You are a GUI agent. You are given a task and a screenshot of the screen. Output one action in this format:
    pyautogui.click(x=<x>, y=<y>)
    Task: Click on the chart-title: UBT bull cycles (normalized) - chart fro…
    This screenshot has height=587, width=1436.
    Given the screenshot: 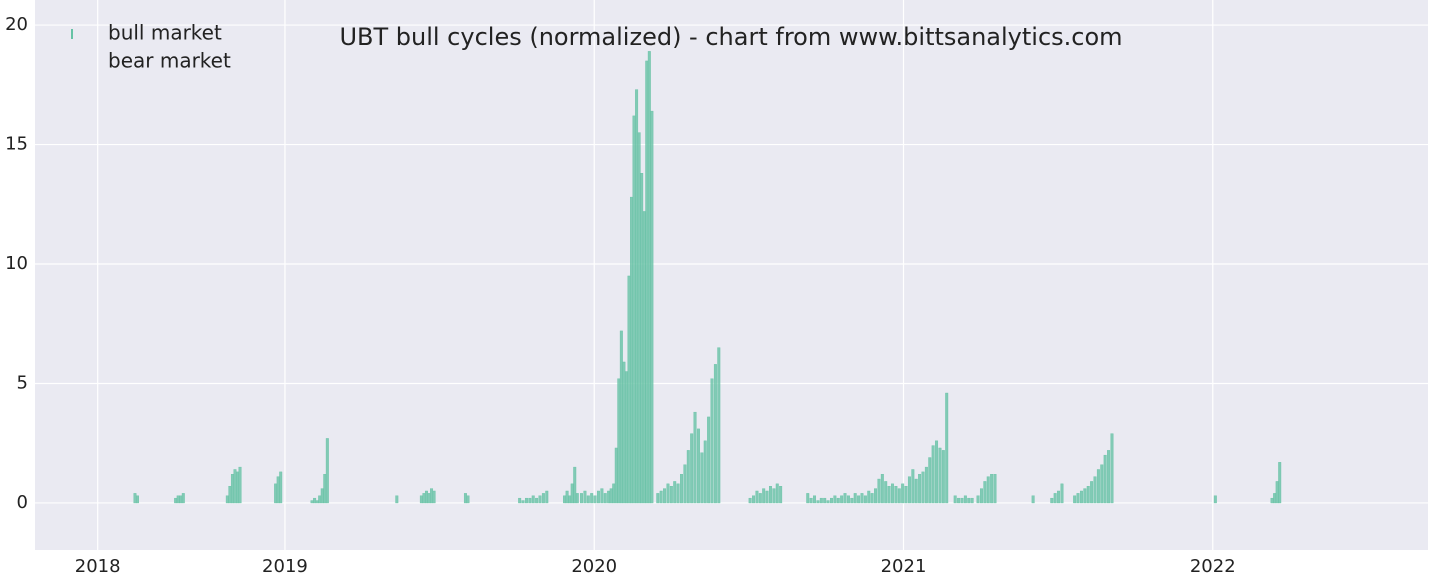 What is the action you would take?
    pyautogui.click(x=730, y=37)
    